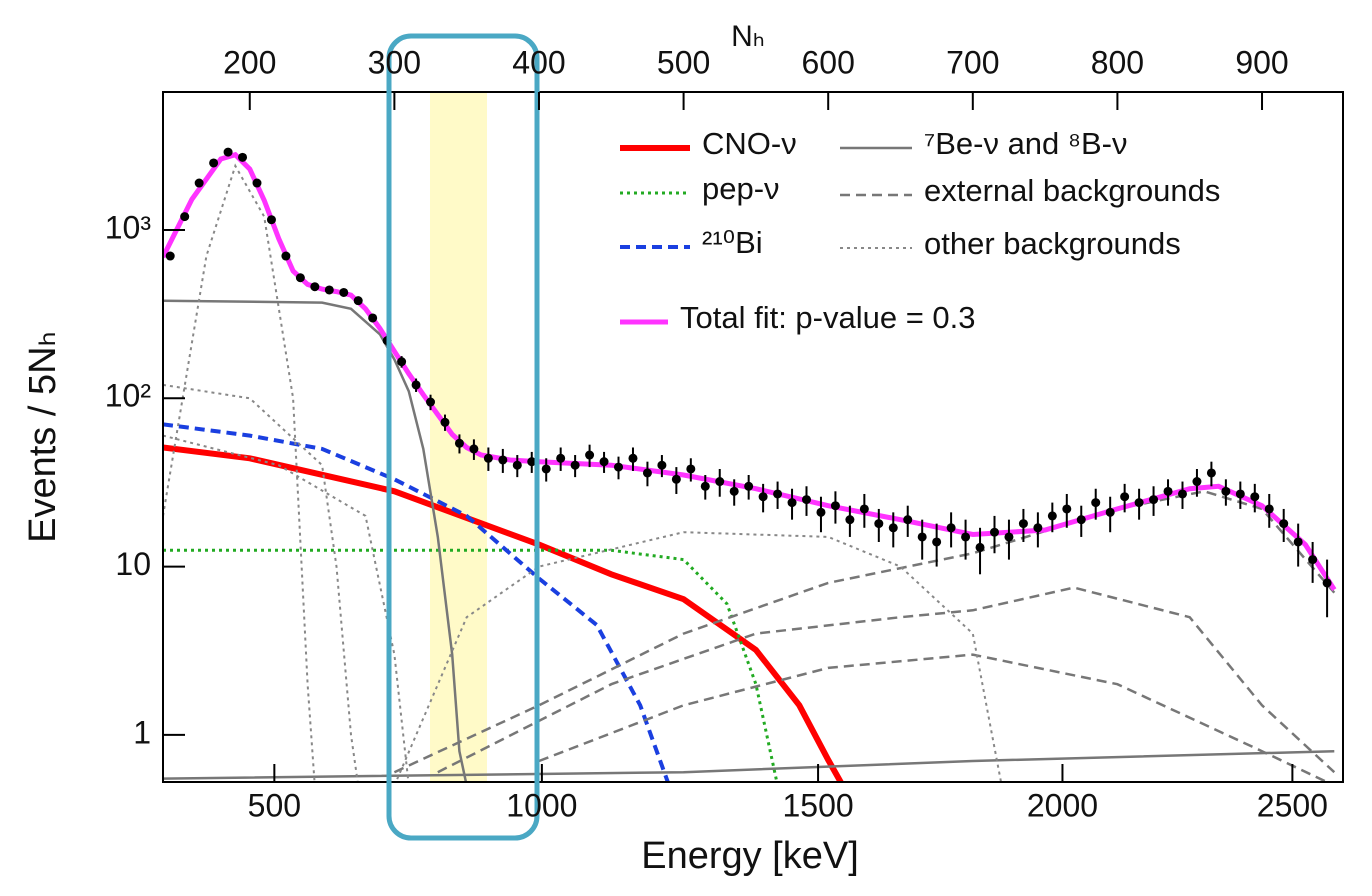  Describe the element at coordinates (142, 732) in the screenshot. I see `y-tick-label: 1` at that location.